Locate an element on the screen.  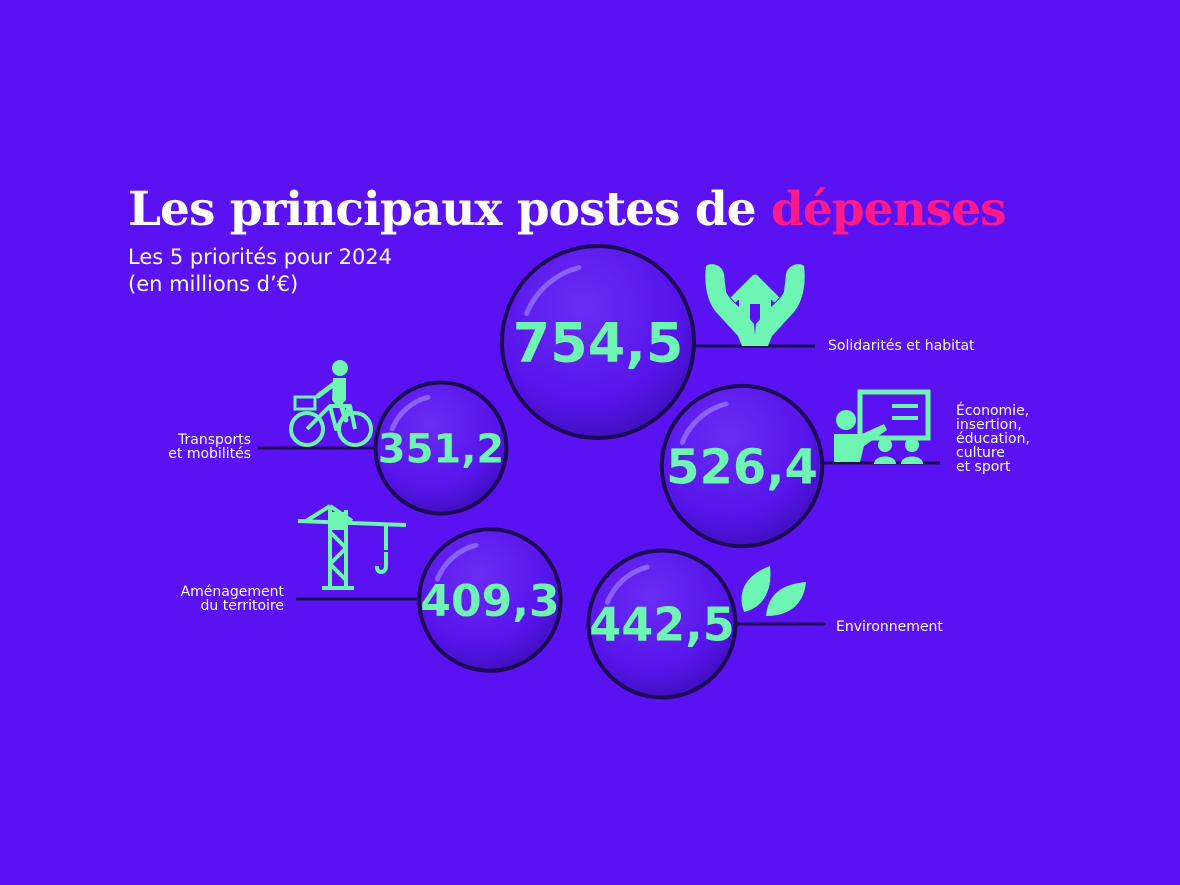
category-label: Solidarités et habitat is located at coordinates (901, 346).